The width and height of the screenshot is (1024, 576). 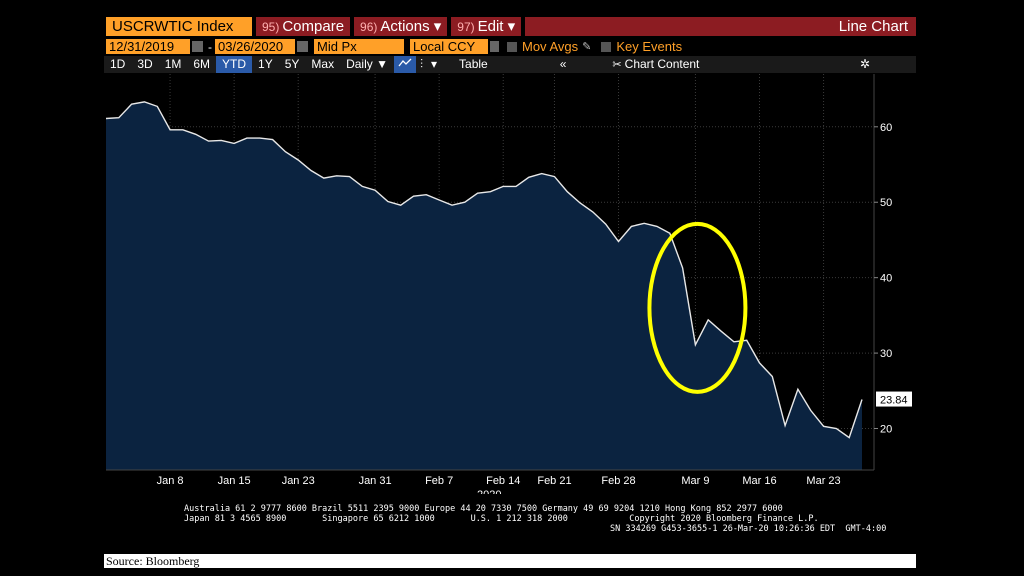 I want to click on x-tick-label: Feb 28, so click(x=618, y=481).